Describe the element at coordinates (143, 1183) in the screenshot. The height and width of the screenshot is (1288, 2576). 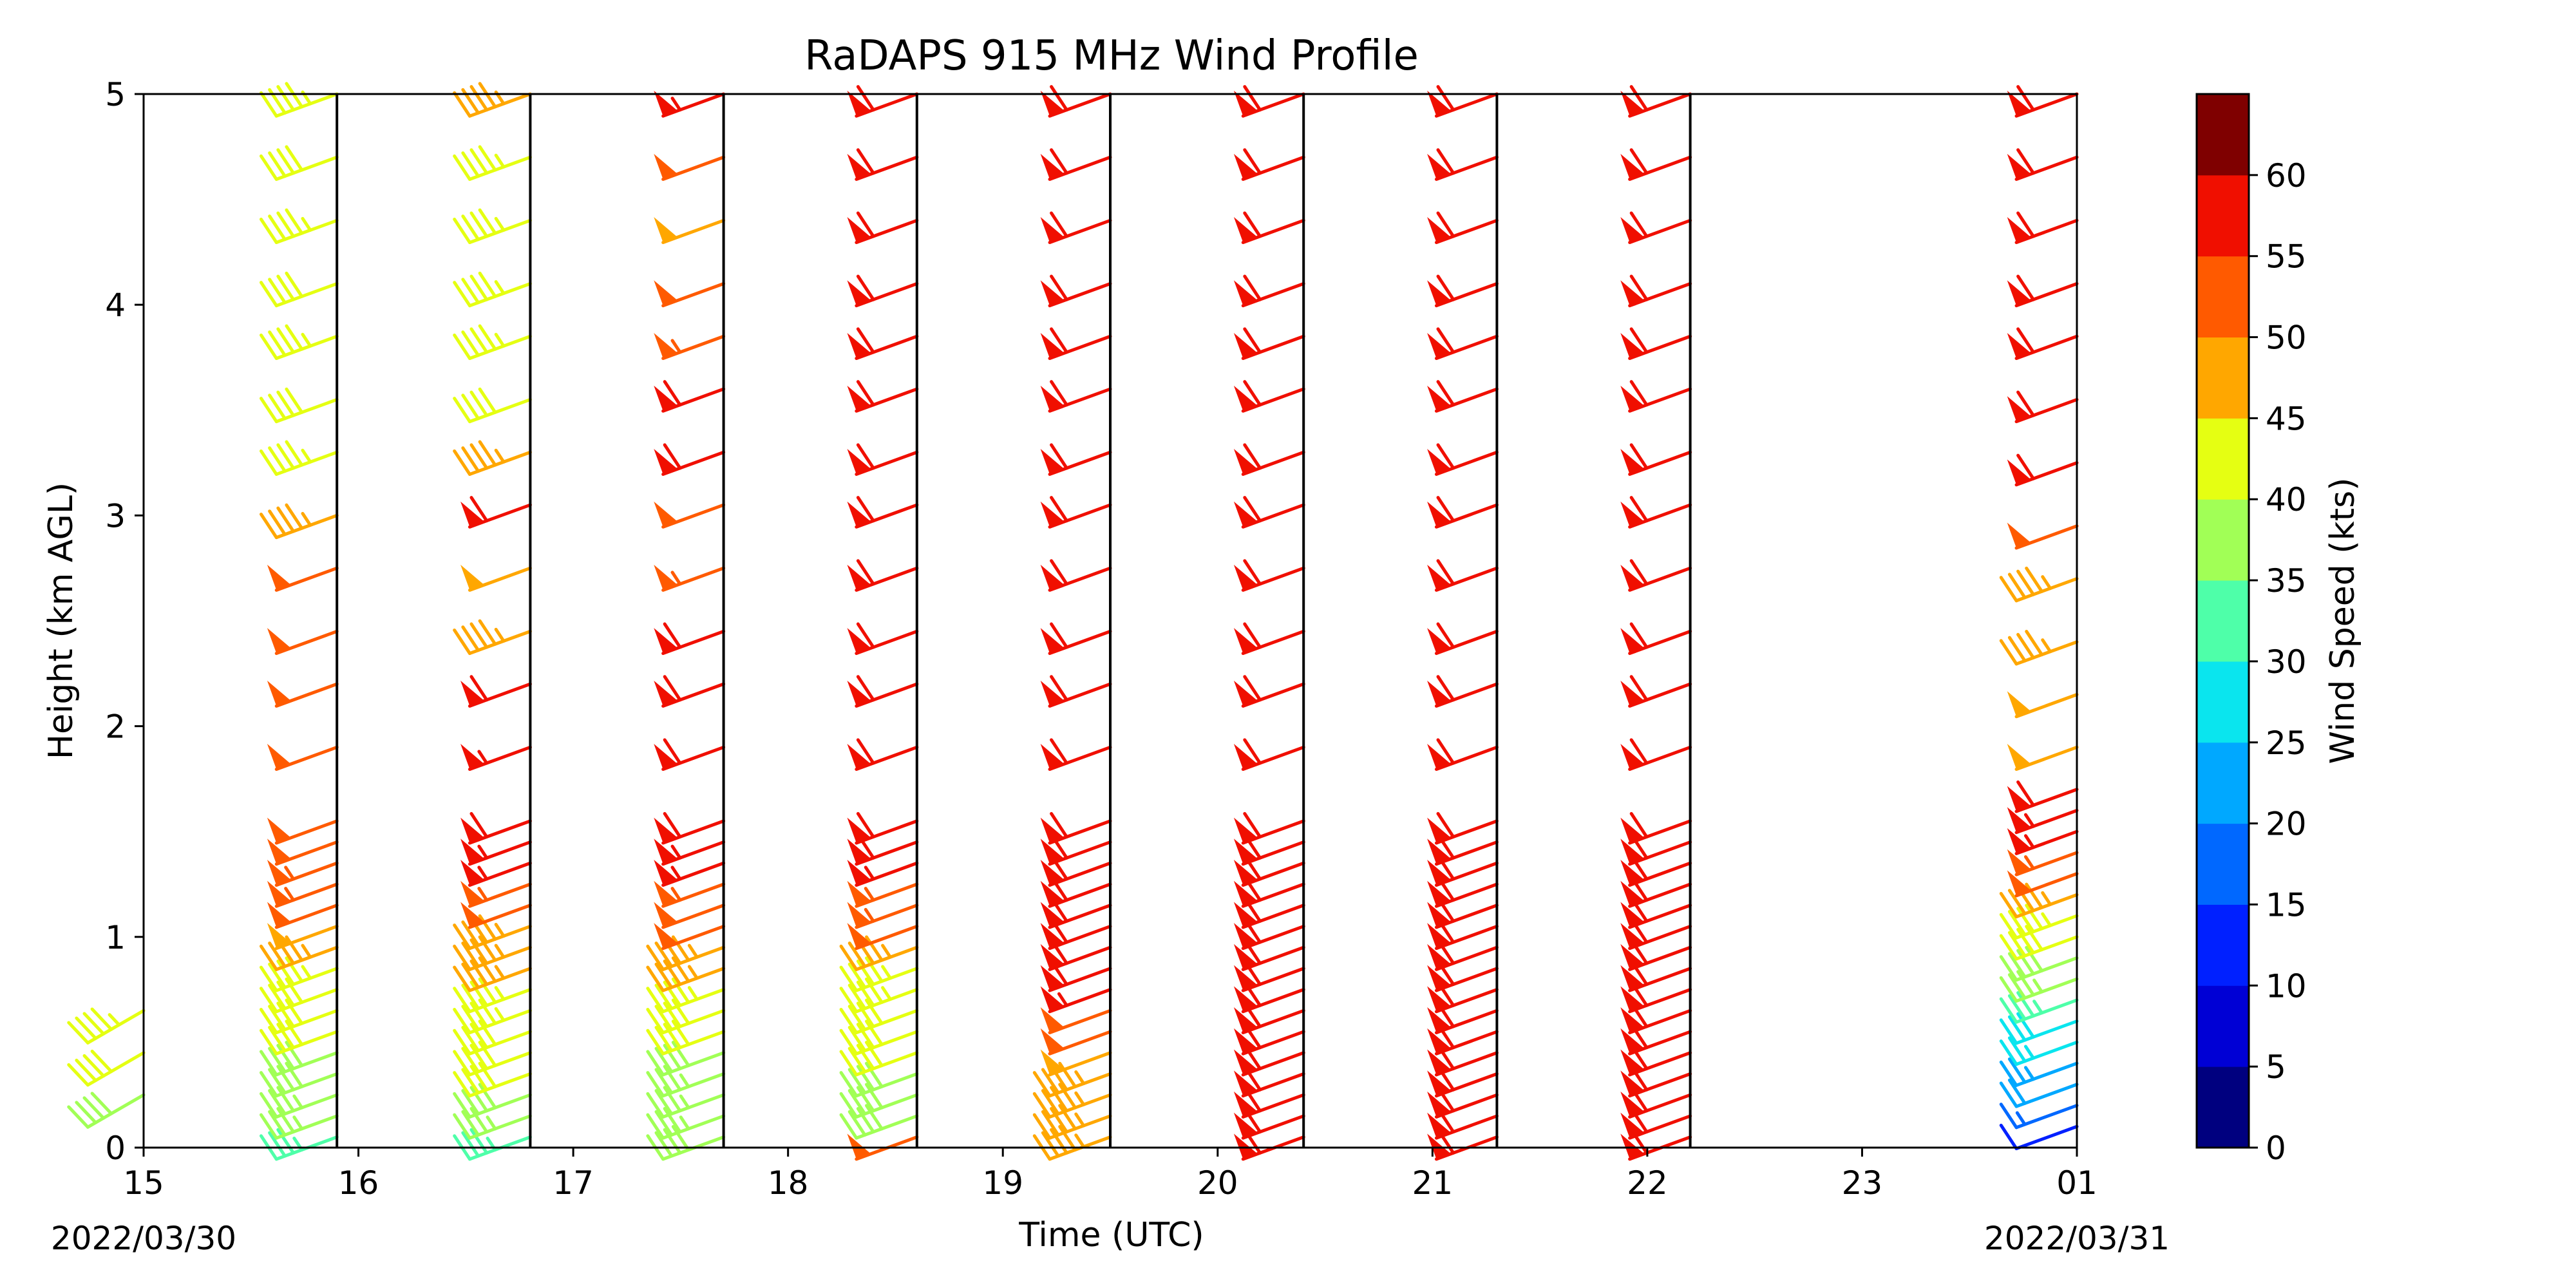
I see `x-tick-label: 15` at that location.